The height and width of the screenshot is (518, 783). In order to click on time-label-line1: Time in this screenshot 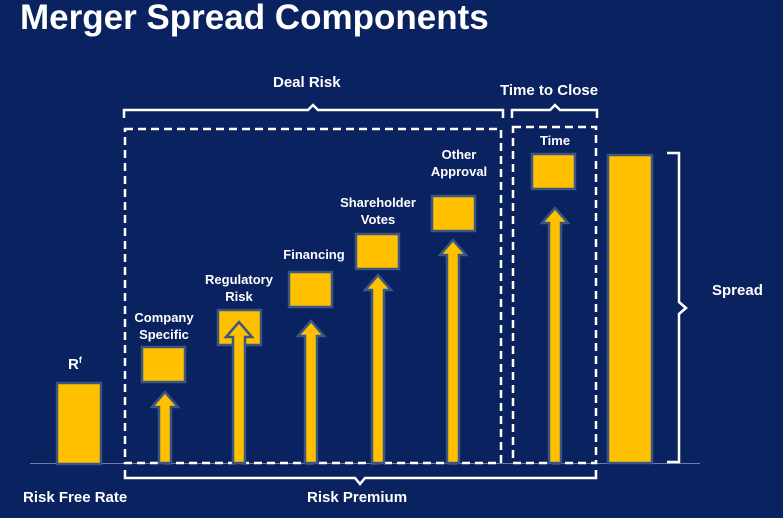, I will do `click(555, 140)`.